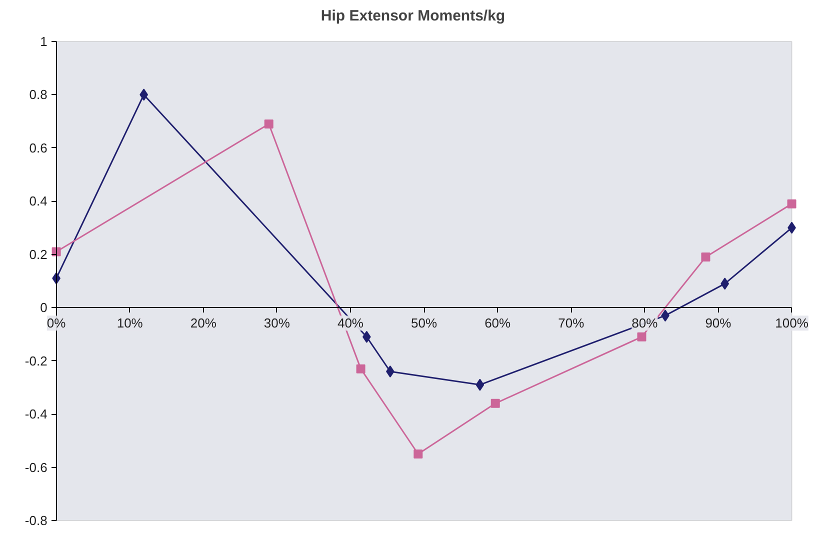  I want to click on x-tick-label: 20%, so click(203, 323).